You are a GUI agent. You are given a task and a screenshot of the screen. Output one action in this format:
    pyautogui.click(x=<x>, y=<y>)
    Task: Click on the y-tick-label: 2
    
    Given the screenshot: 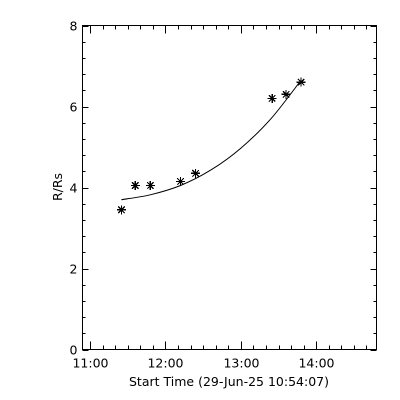 What is the action you would take?
    pyautogui.click(x=74, y=269)
    